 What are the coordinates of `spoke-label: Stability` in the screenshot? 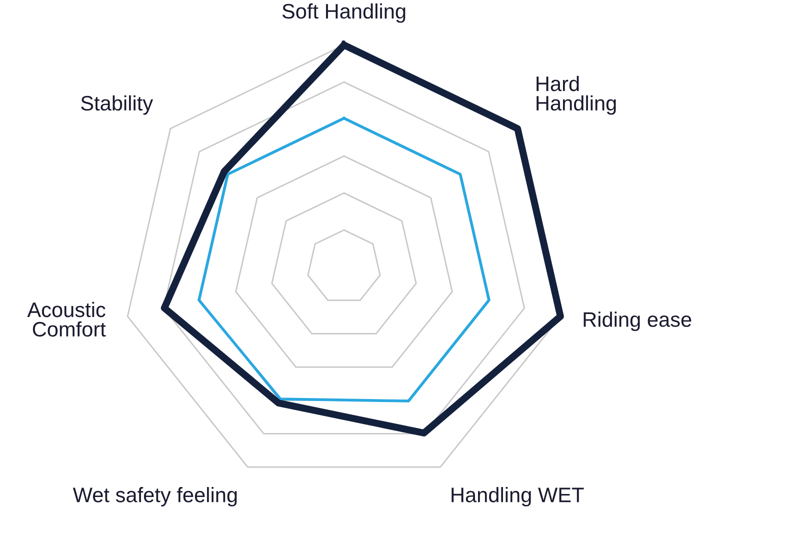 It's located at (117, 105).